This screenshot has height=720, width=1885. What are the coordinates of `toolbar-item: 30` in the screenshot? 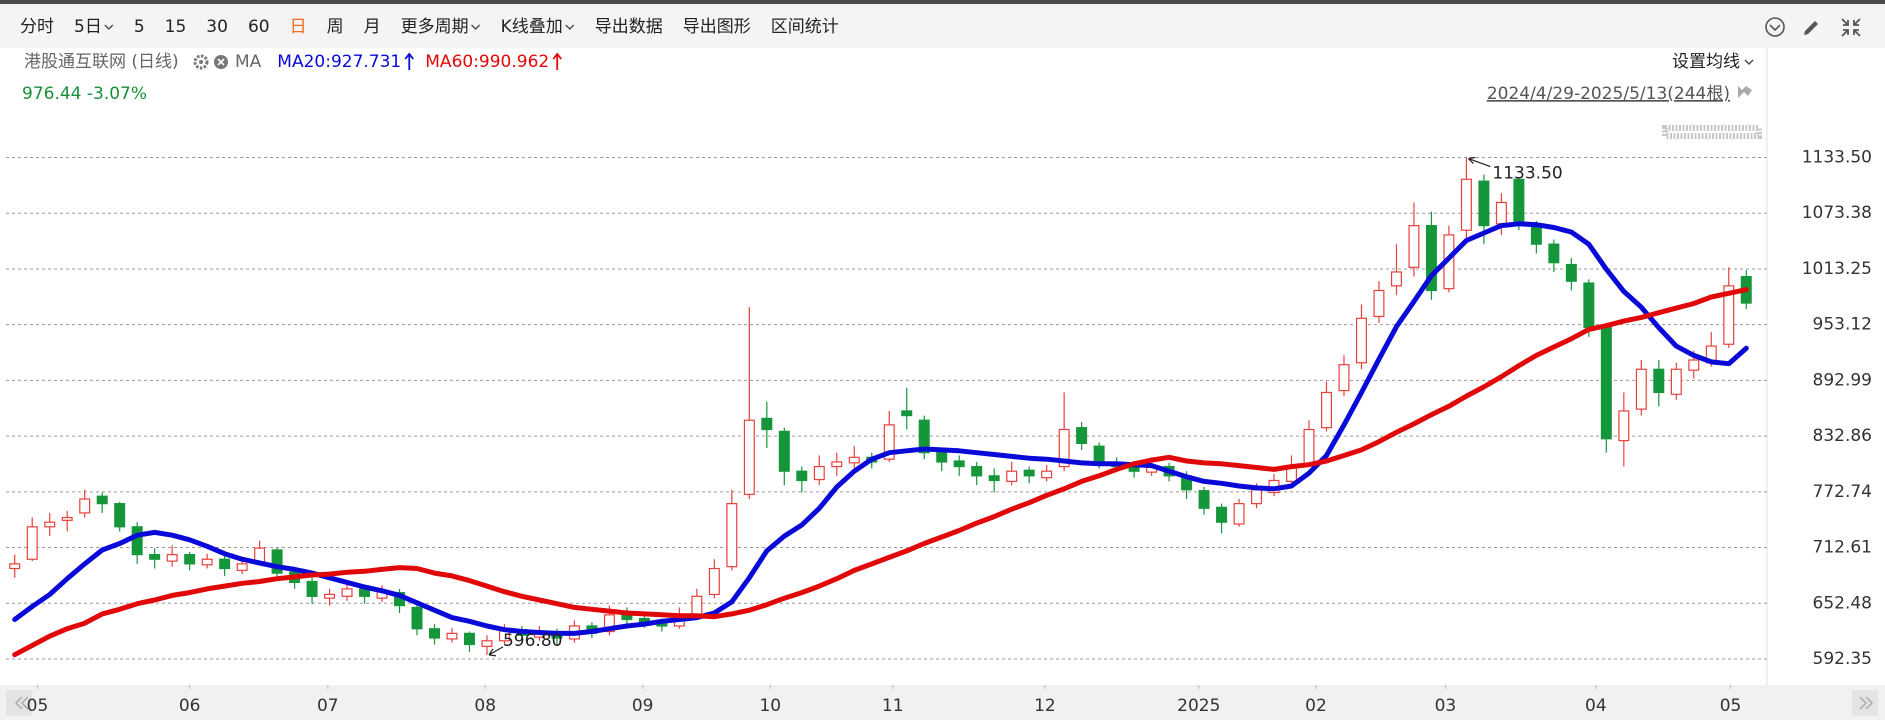 It's located at (217, 27).